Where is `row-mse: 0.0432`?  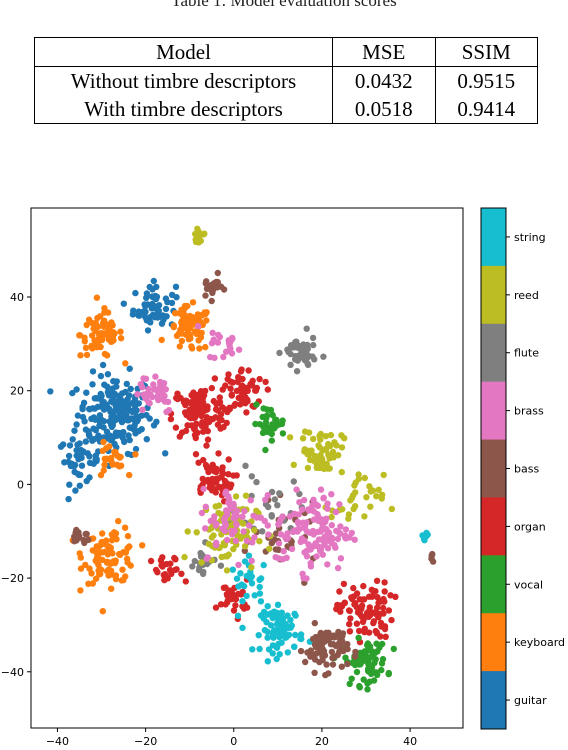
row-mse: 0.0432 is located at coordinates (384, 80).